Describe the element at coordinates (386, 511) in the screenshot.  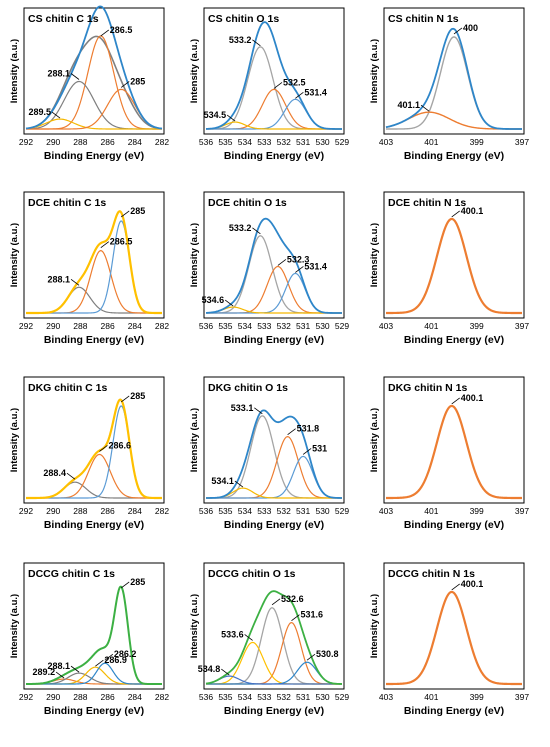
I see `x-tick-label: 403` at that location.